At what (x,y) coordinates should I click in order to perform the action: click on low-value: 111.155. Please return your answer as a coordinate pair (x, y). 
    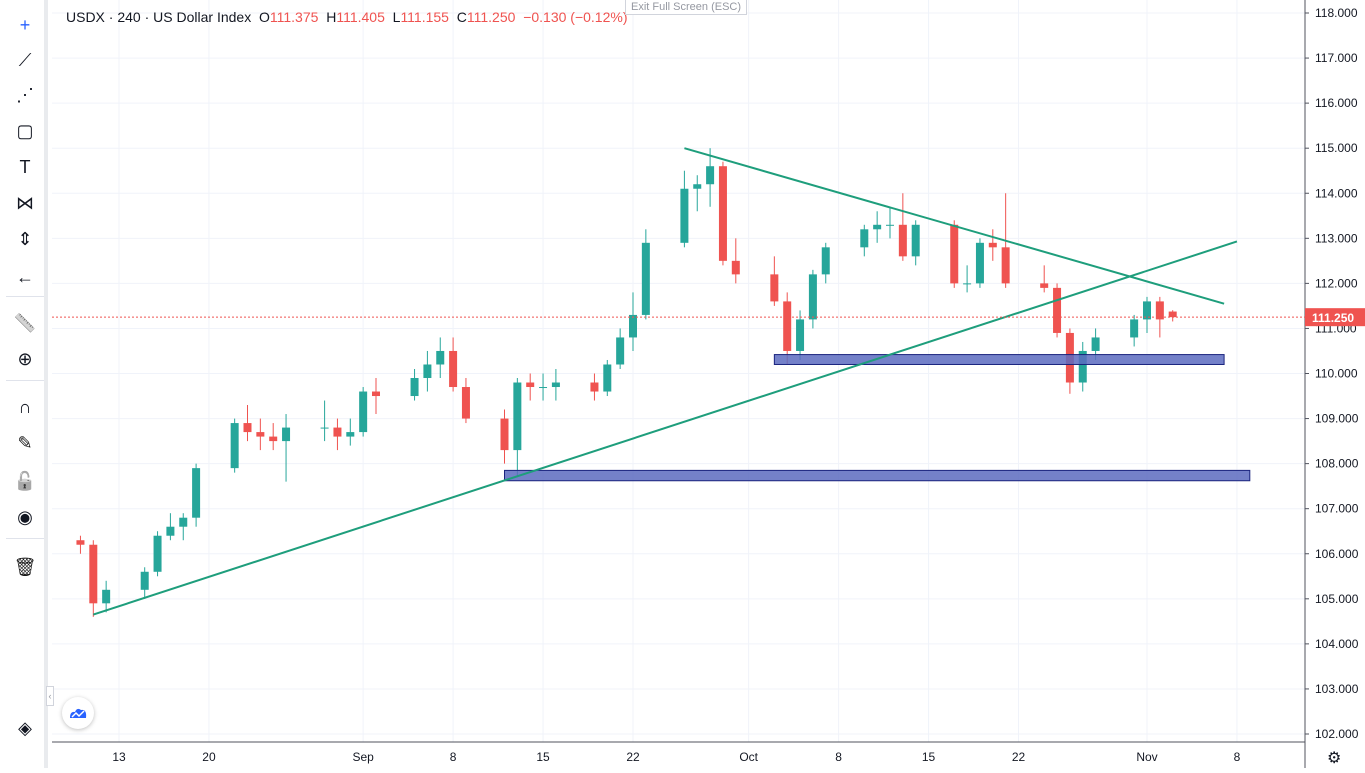
    Looking at the image, I should click on (424, 17).